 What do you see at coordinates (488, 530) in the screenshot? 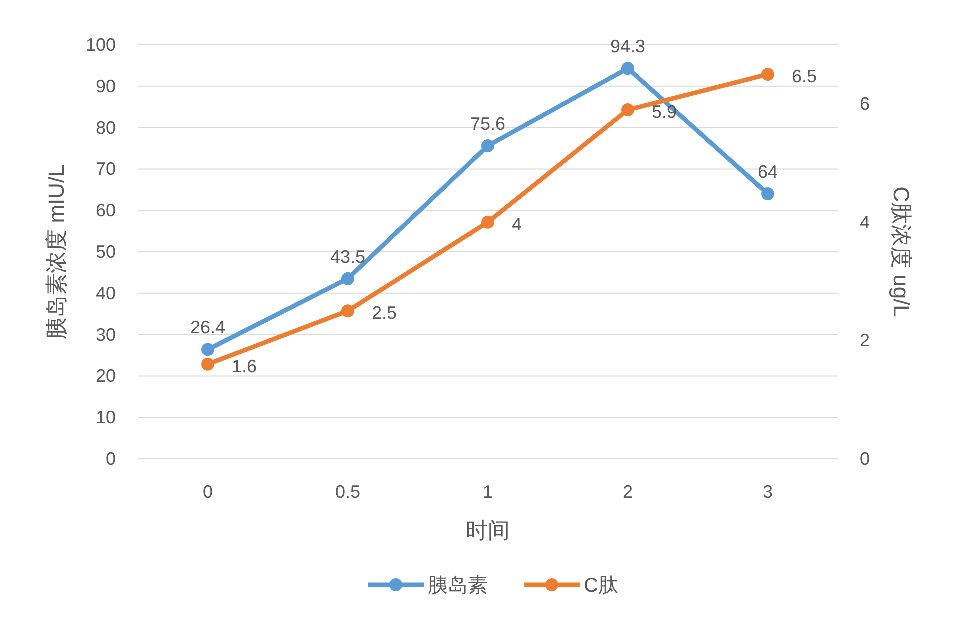
I see `x-axis-title: 时间` at bounding box center [488, 530].